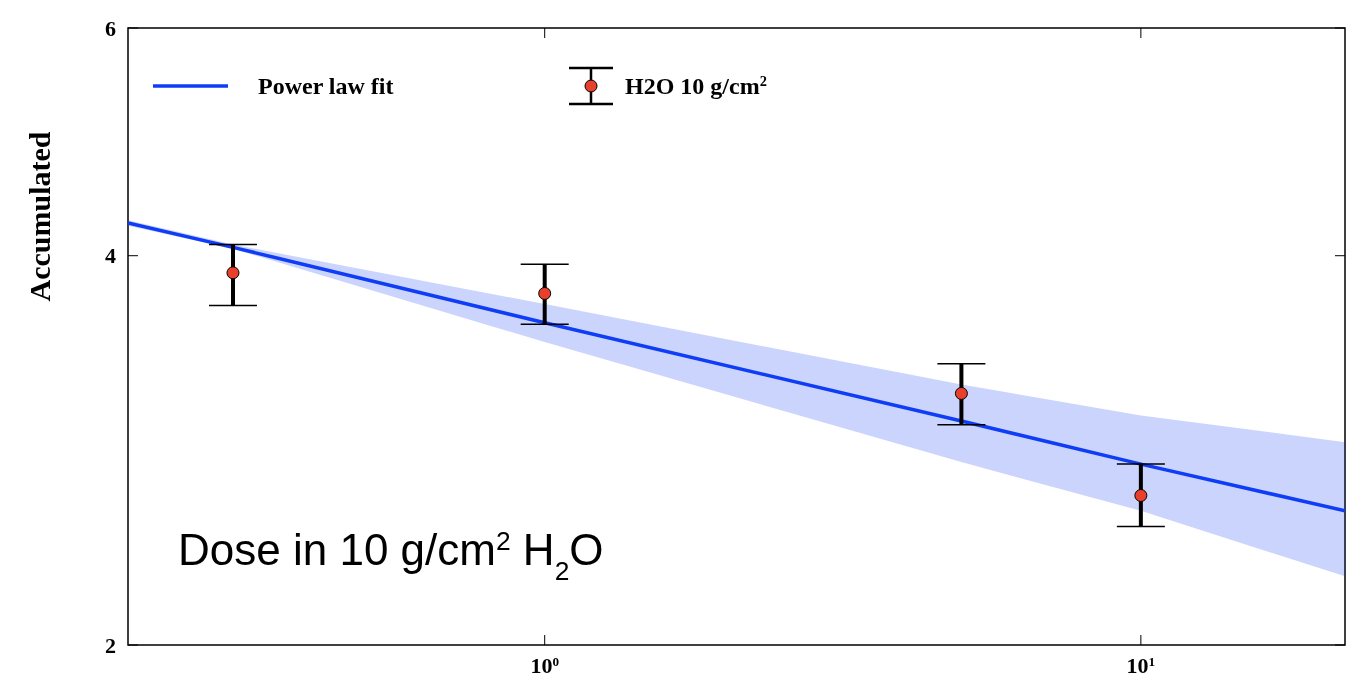 Image resolution: width=1355 pixels, height=693 pixels. I want to click on x-tick-label: 10$^{1}$, so click(1141, 665).